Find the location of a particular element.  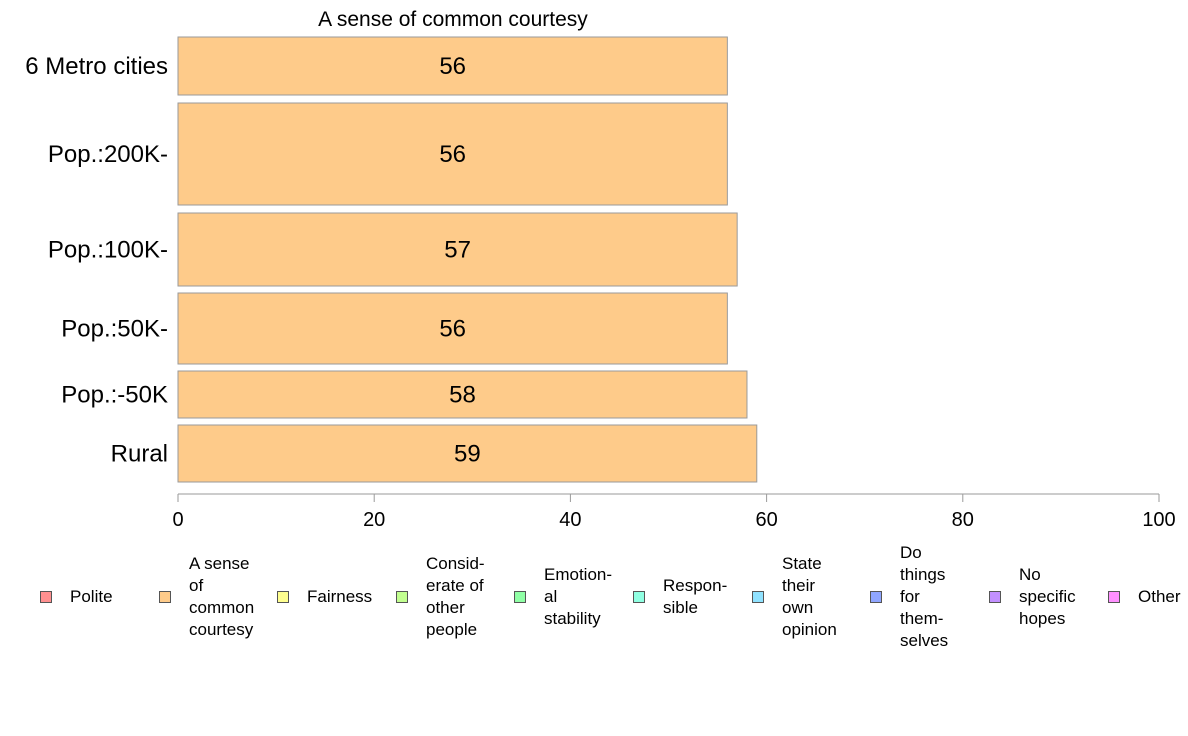

category-label-2: Pop.:100K- is located at coordinates (108, 250).